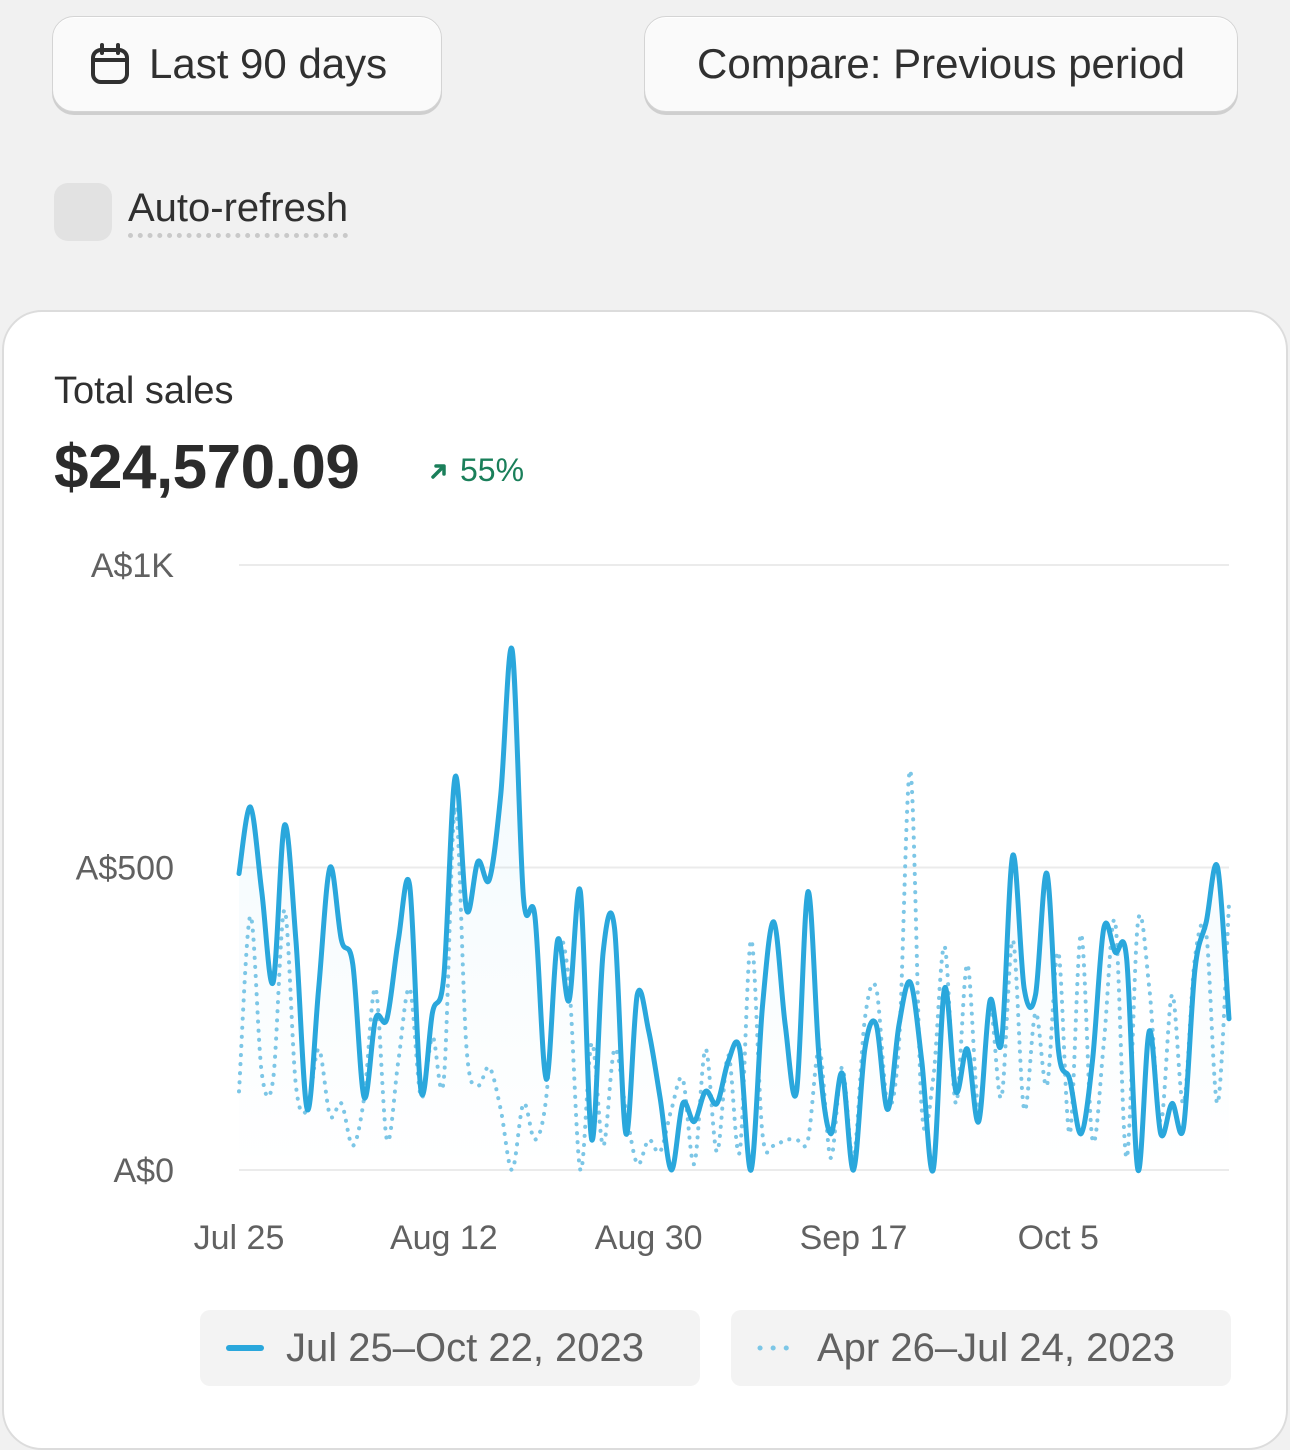  I want to click on x-tick-label: Oct 5, so click(1058, 1238).